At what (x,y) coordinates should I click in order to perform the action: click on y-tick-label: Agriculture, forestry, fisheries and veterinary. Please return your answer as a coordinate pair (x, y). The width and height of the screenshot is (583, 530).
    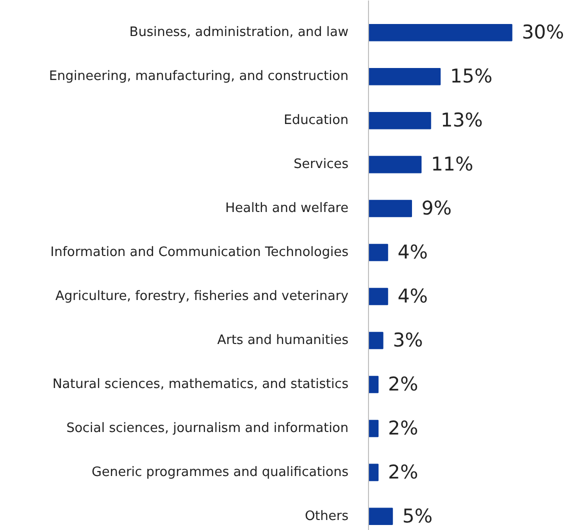
    Looking at the image, I should click on (202, 296).